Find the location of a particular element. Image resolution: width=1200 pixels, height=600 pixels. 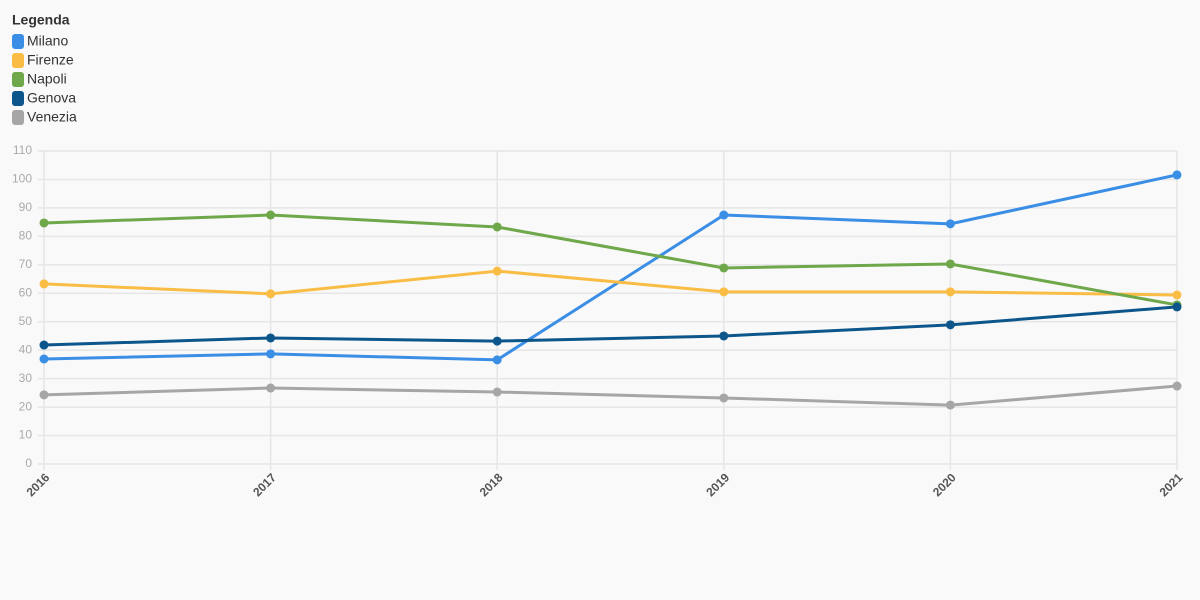

y-tick-label: 50 is located at coordinates (26, 321).